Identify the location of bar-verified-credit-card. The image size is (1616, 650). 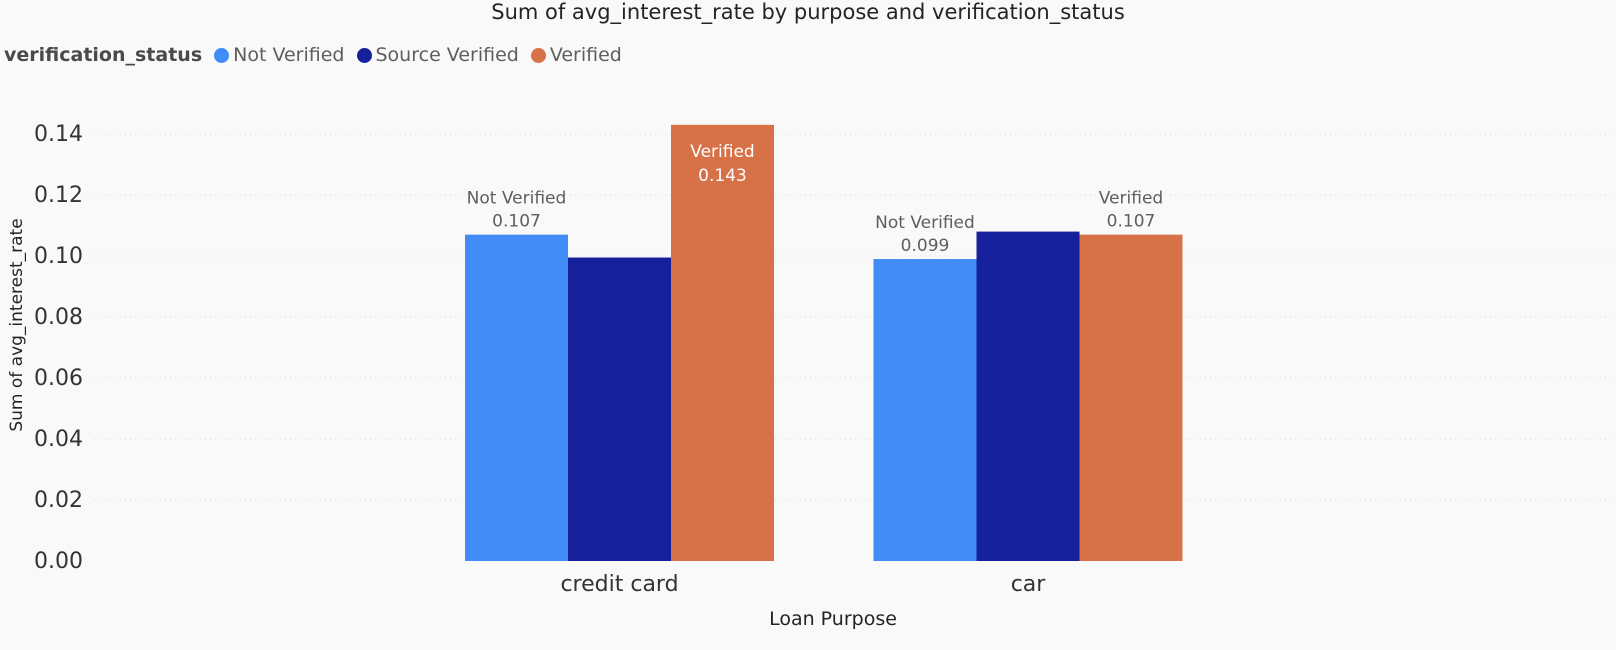
(722, 342).